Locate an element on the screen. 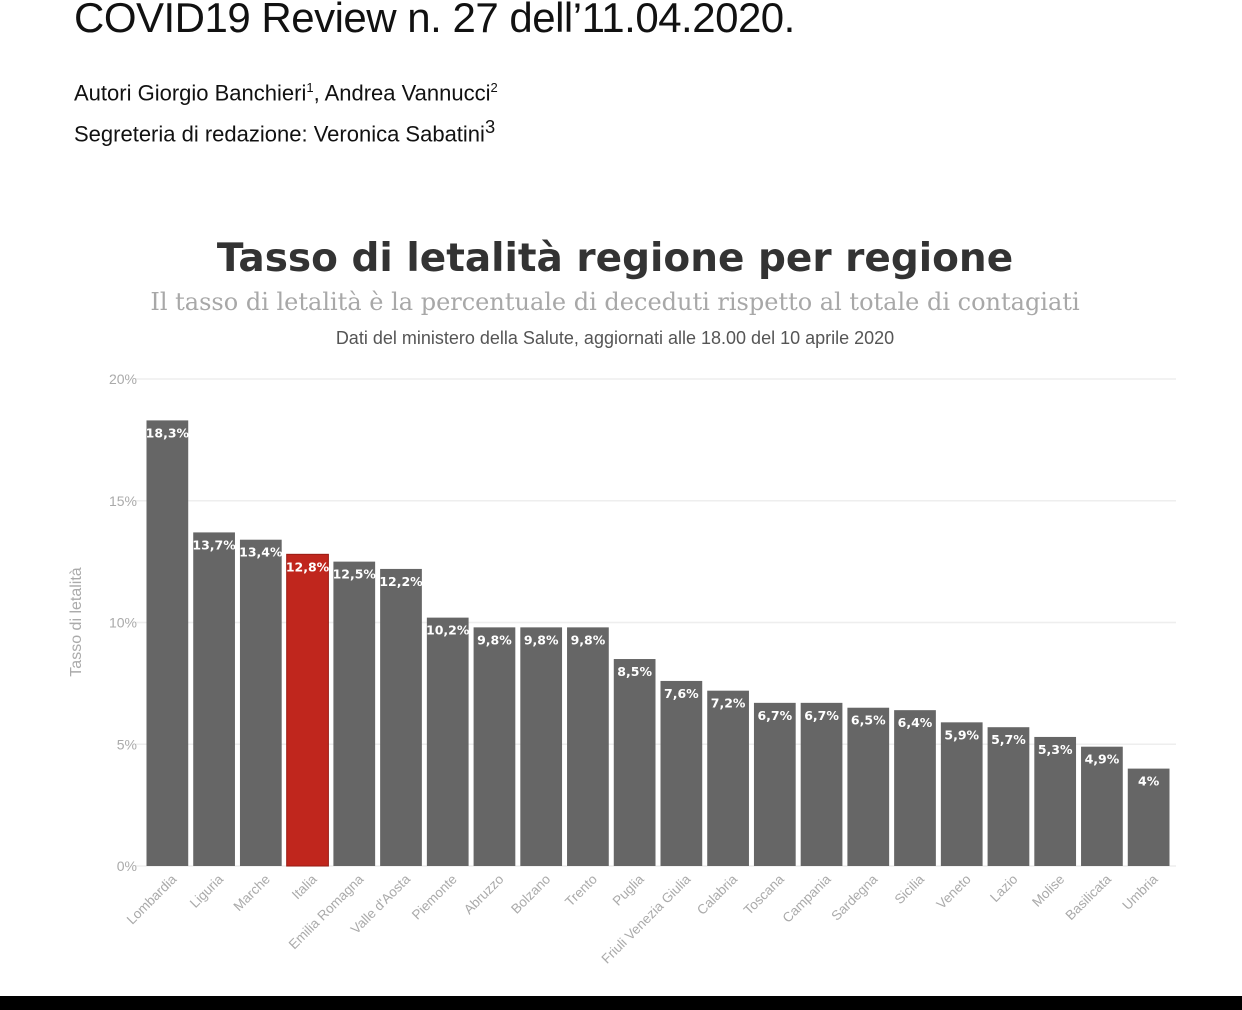 This screenshot has height=1010, width=1242. x-tick-label: Marche is located at coordinates (252, 893).